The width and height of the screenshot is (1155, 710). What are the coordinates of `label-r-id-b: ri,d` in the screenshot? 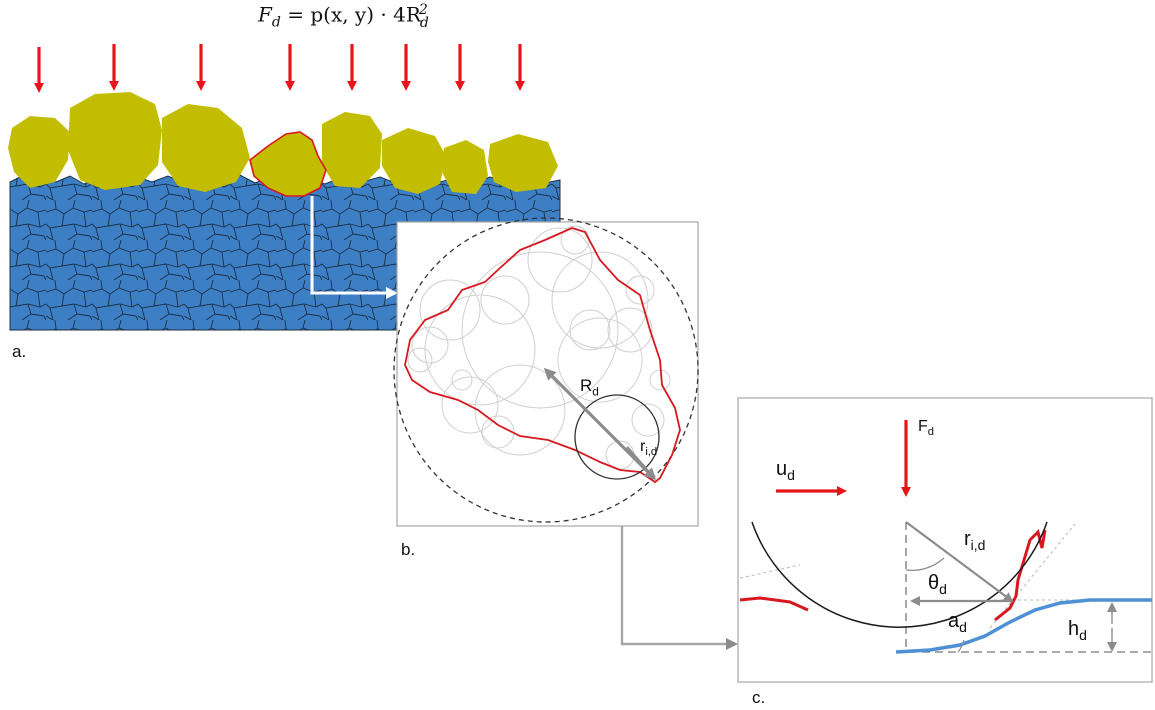 It's located at (649, 448).